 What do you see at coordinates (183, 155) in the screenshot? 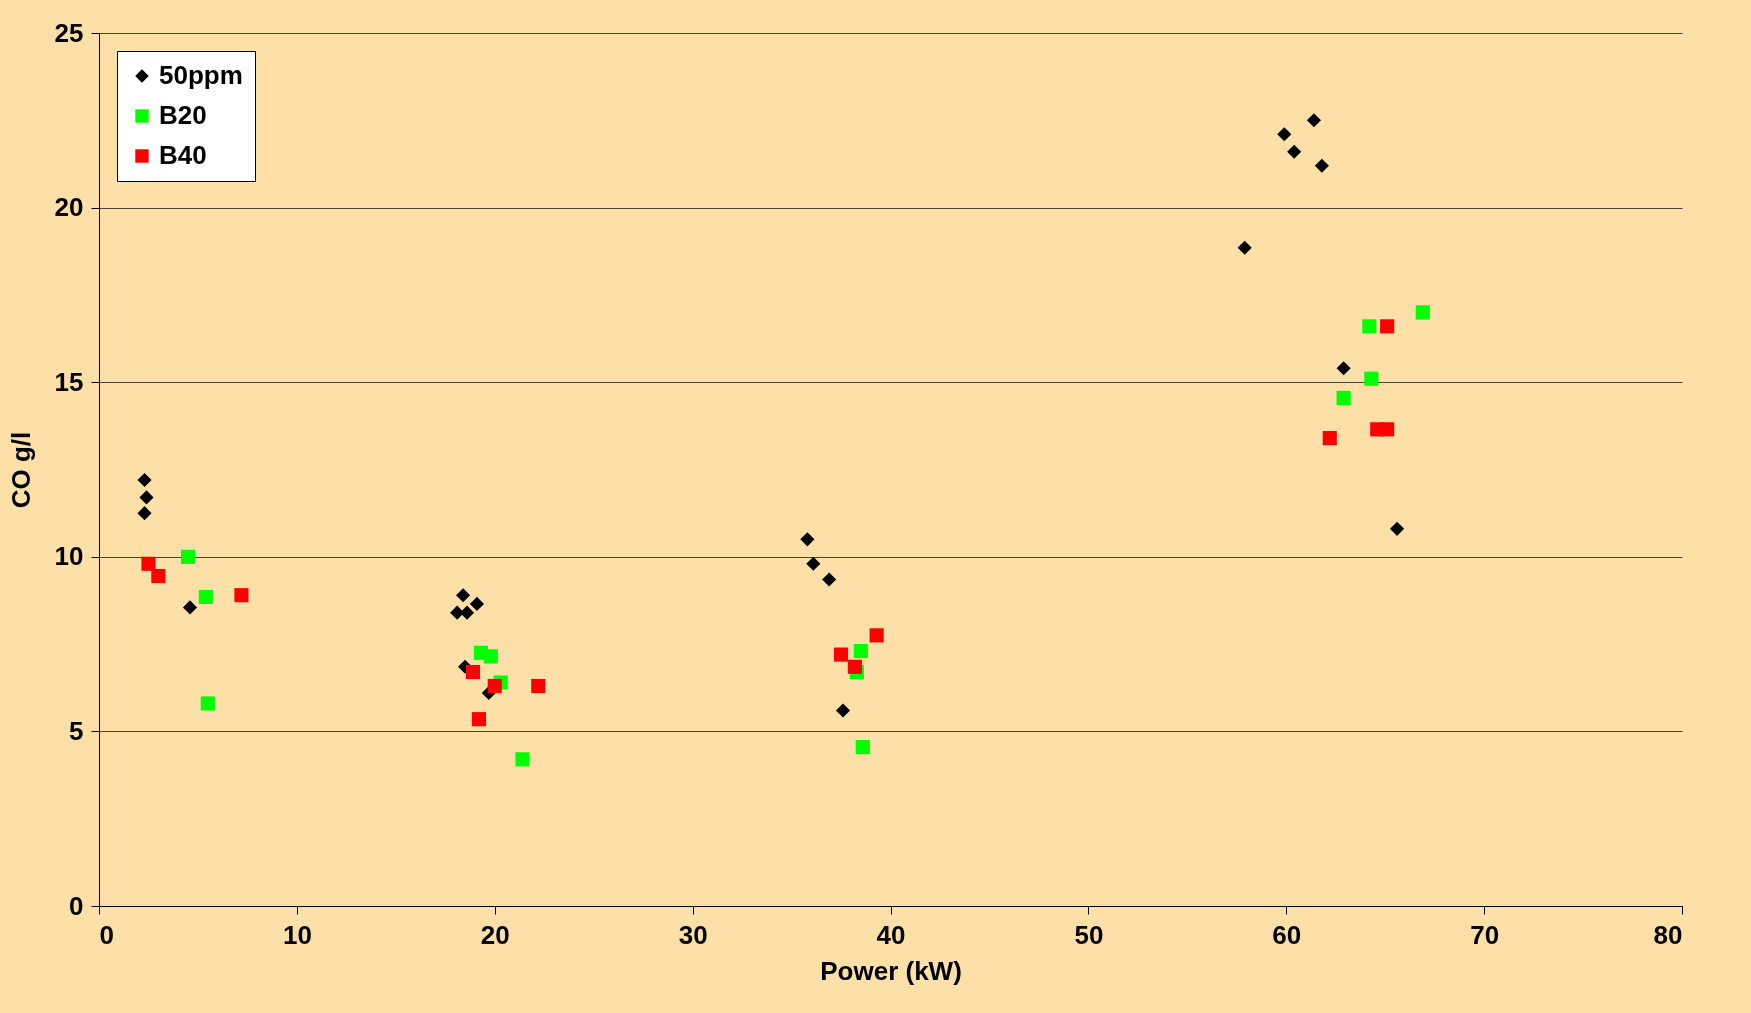
I see `legend-label: B40` at bounding box center [183, 155].